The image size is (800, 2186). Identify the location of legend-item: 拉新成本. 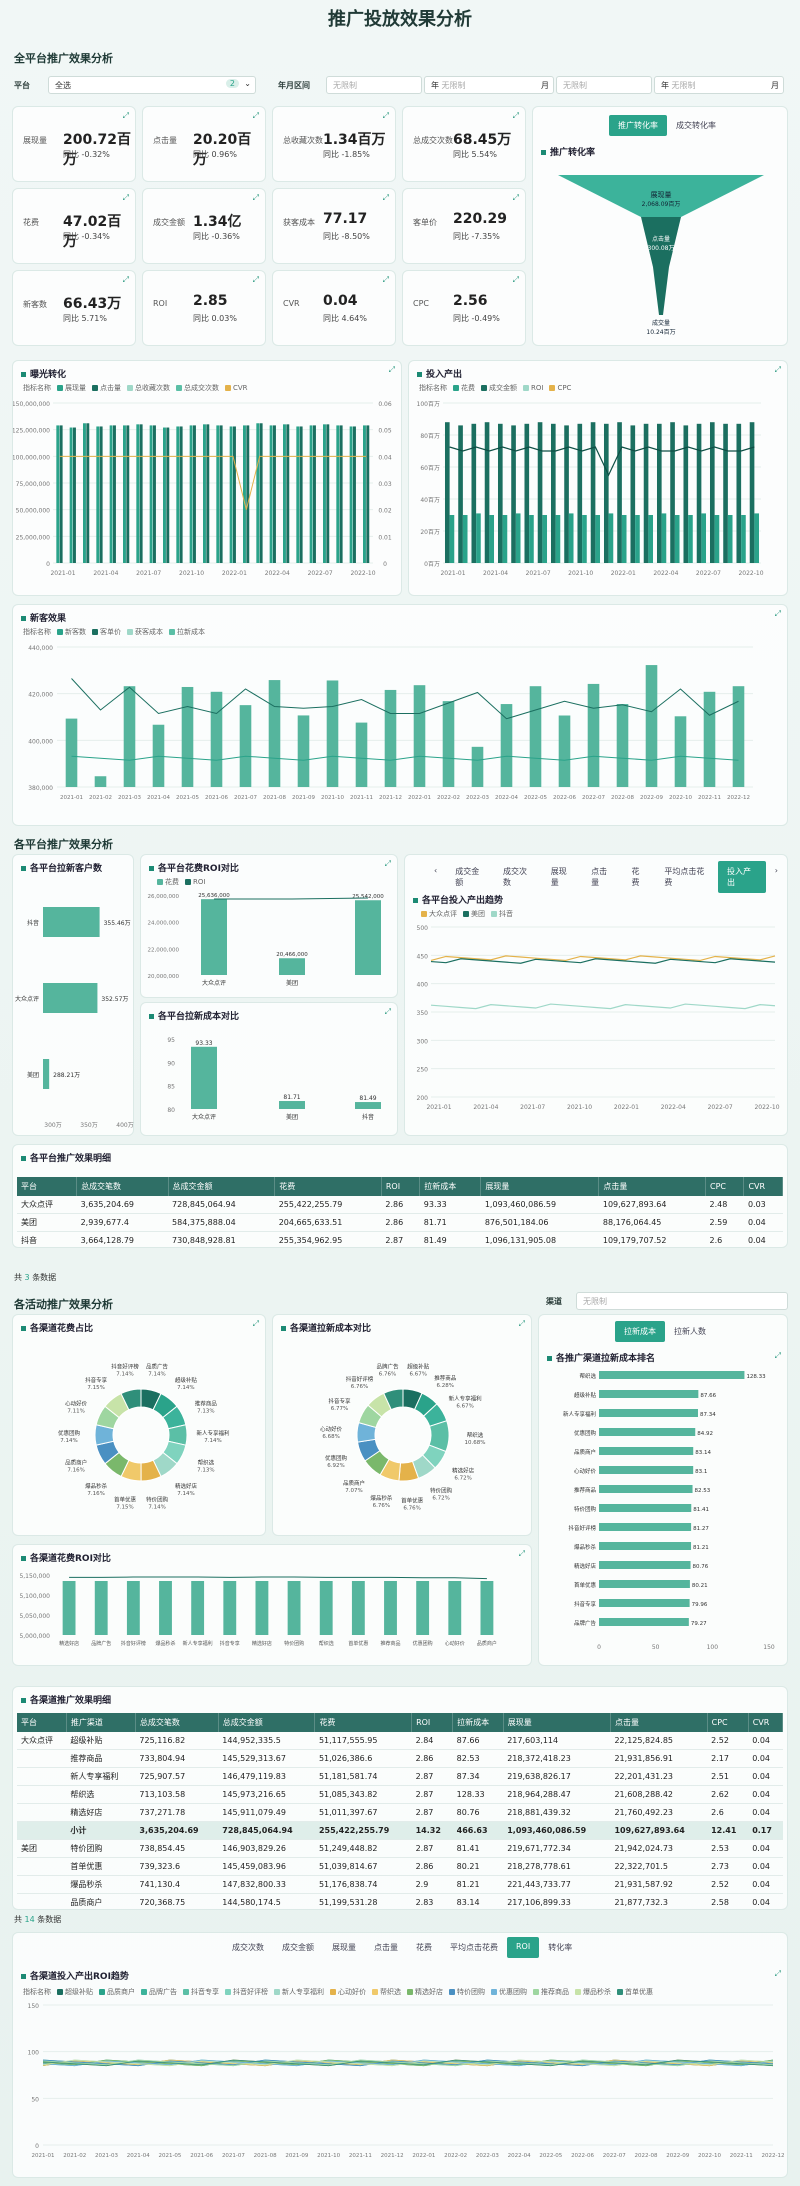
(191, 632).